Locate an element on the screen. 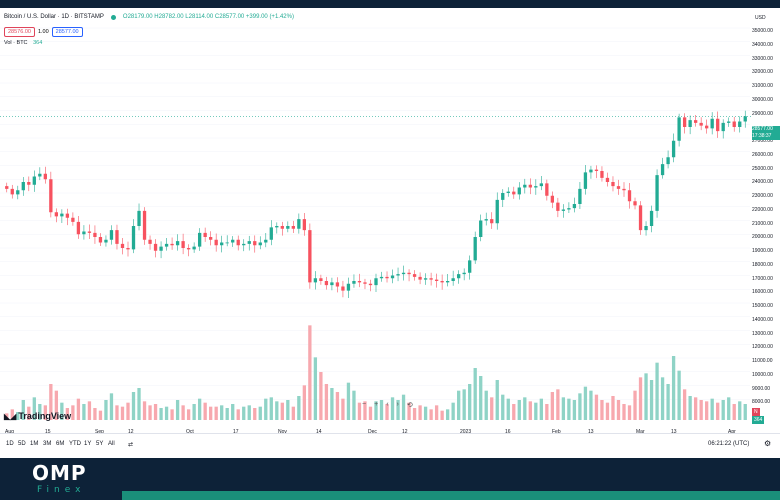  volume-badge: 364 is located at coordinates (758, 420).